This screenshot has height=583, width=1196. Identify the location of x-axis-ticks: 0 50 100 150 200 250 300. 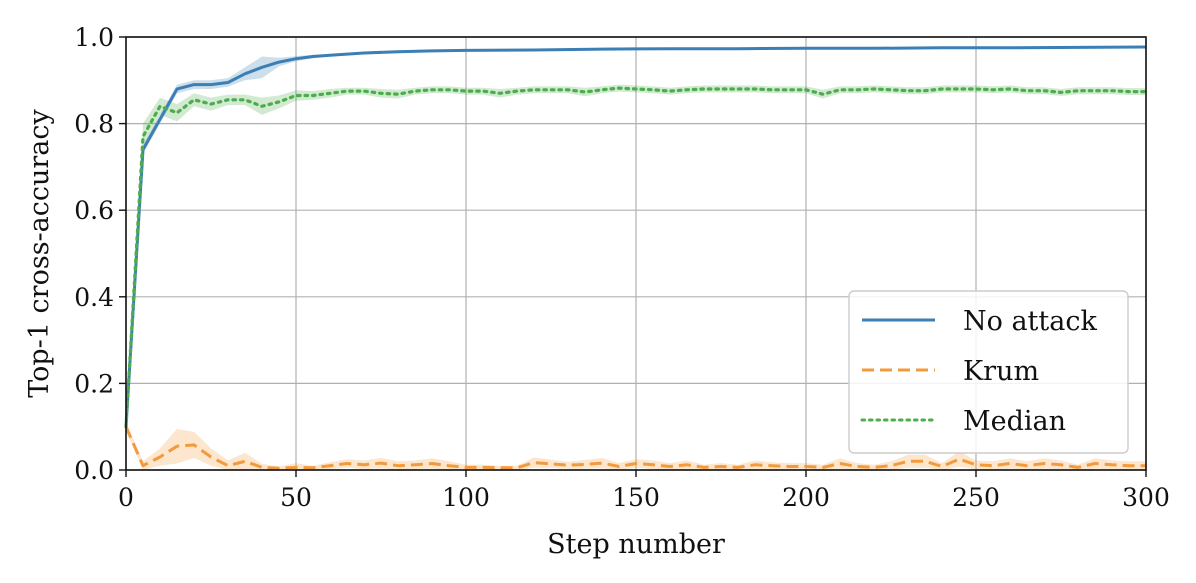
(644, 491).